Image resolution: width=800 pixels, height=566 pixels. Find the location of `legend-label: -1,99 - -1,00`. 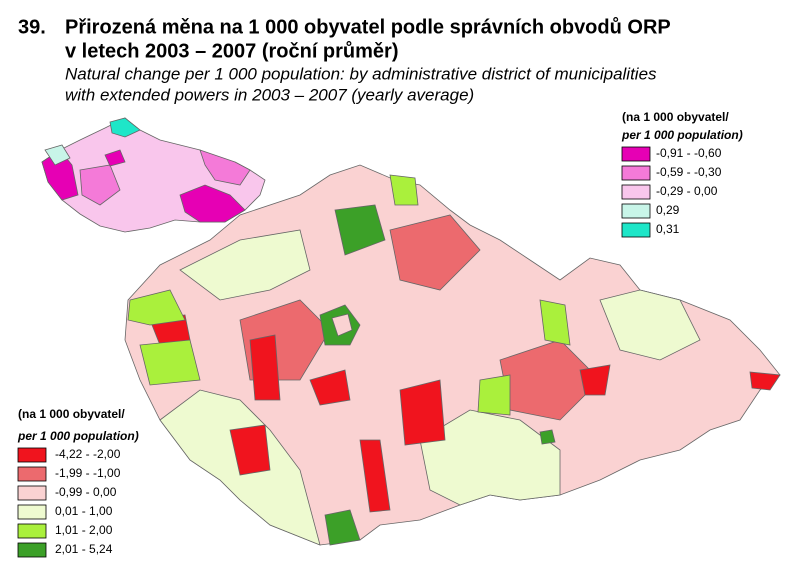

legend-label: -1,99 - -1,00 is located at coordinates (88, 473).